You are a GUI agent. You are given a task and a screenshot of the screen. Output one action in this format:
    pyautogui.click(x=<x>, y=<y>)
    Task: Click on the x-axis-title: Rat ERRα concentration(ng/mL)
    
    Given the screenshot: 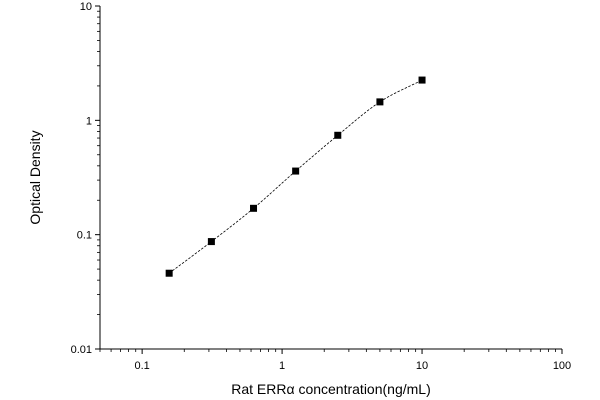 What is the action you would take?
    pyautogui.click(x=331, y=389)
    